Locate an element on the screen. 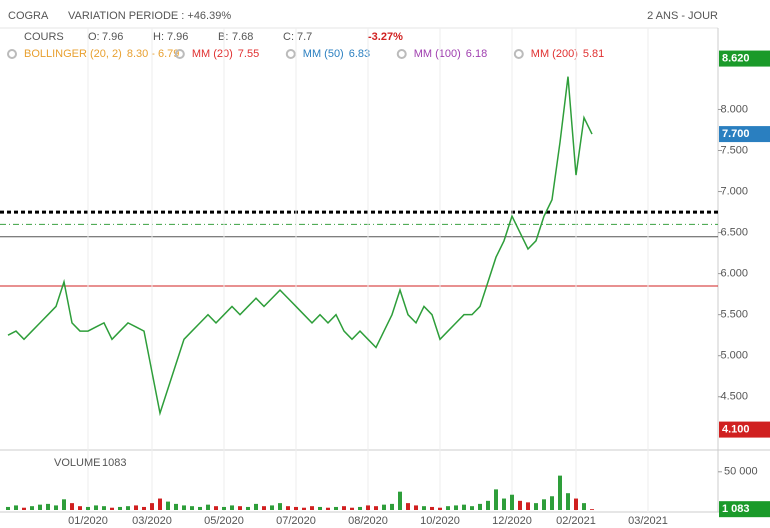  volume-name: VOLUME is located at coordinates (77, 463).